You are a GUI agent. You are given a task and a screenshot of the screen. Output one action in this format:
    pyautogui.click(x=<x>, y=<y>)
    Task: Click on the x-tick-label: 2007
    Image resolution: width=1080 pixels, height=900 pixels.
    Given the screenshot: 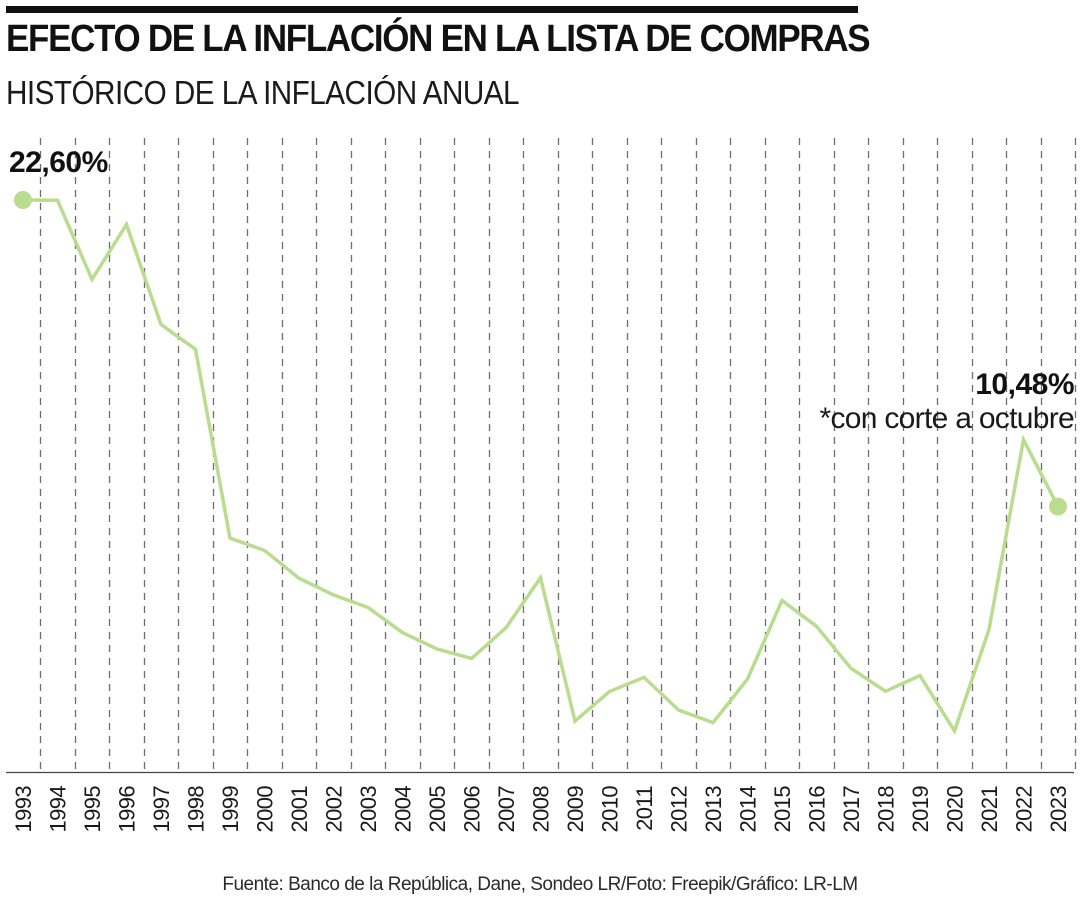 What is the action you would take?
    pyautogui.click(x=506, y=809)
    